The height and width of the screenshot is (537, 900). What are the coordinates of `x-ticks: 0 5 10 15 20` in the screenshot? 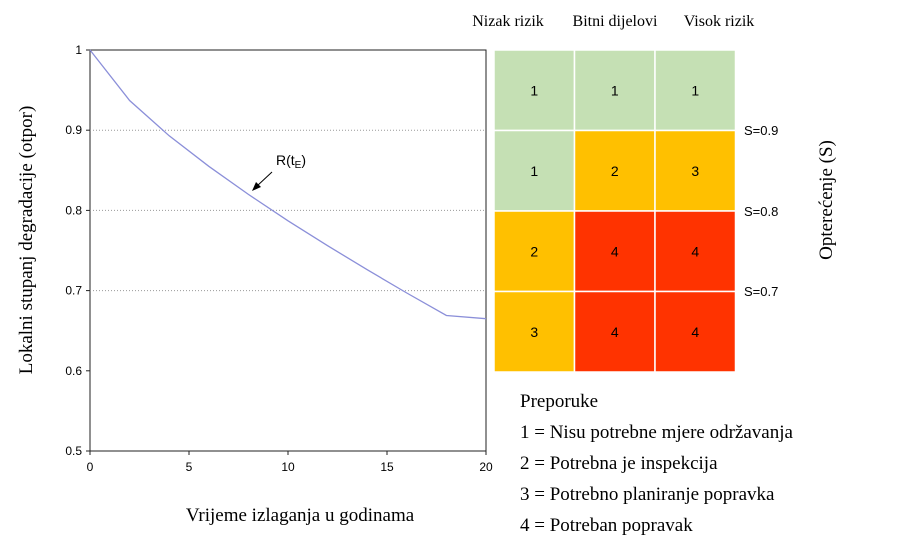 It's located at (290, 462).